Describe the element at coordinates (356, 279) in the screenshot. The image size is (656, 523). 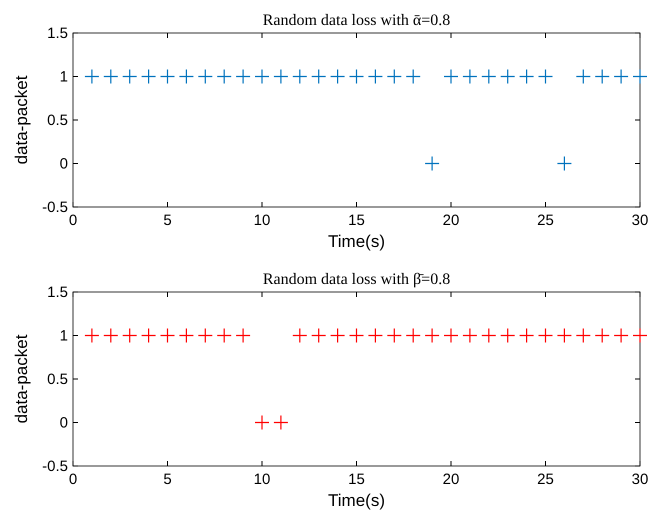
I see `chart-title: Random data loss with β̄=0.8` at that location.